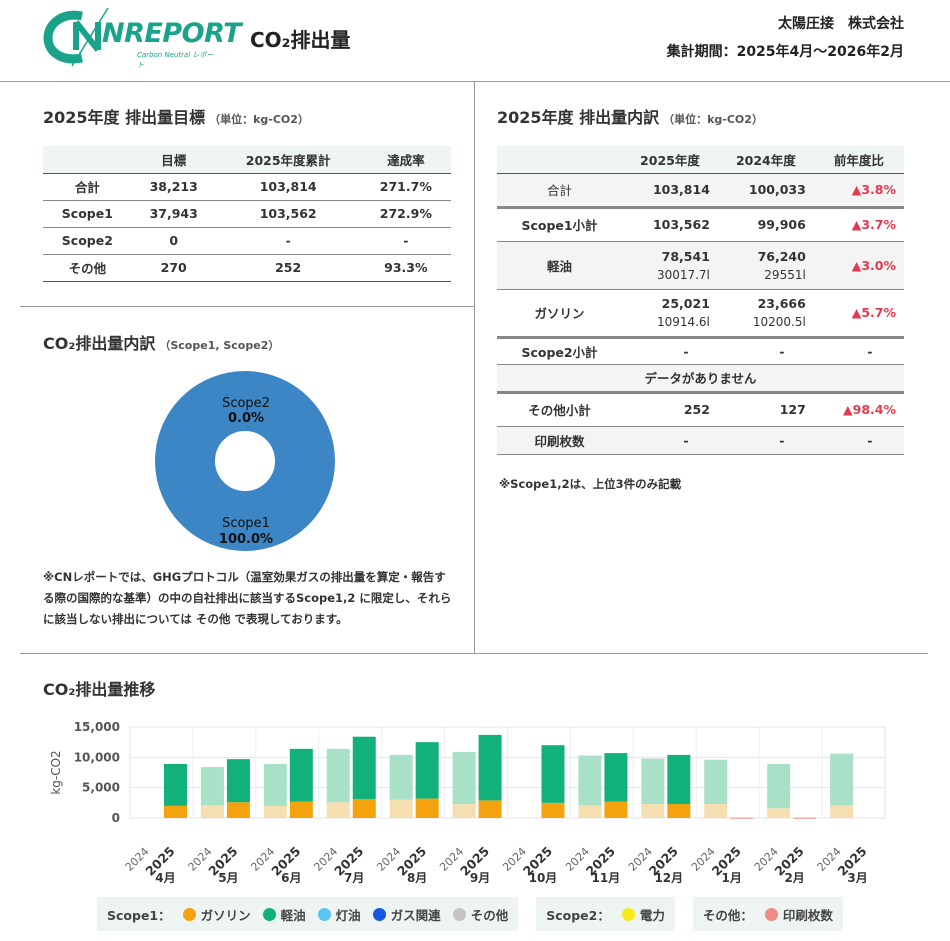 The height and width of the screenshot is (941, 950). Describe the element at coordinates (652, 915) in the screenshot. I see `legend-label: 電力` at that location.